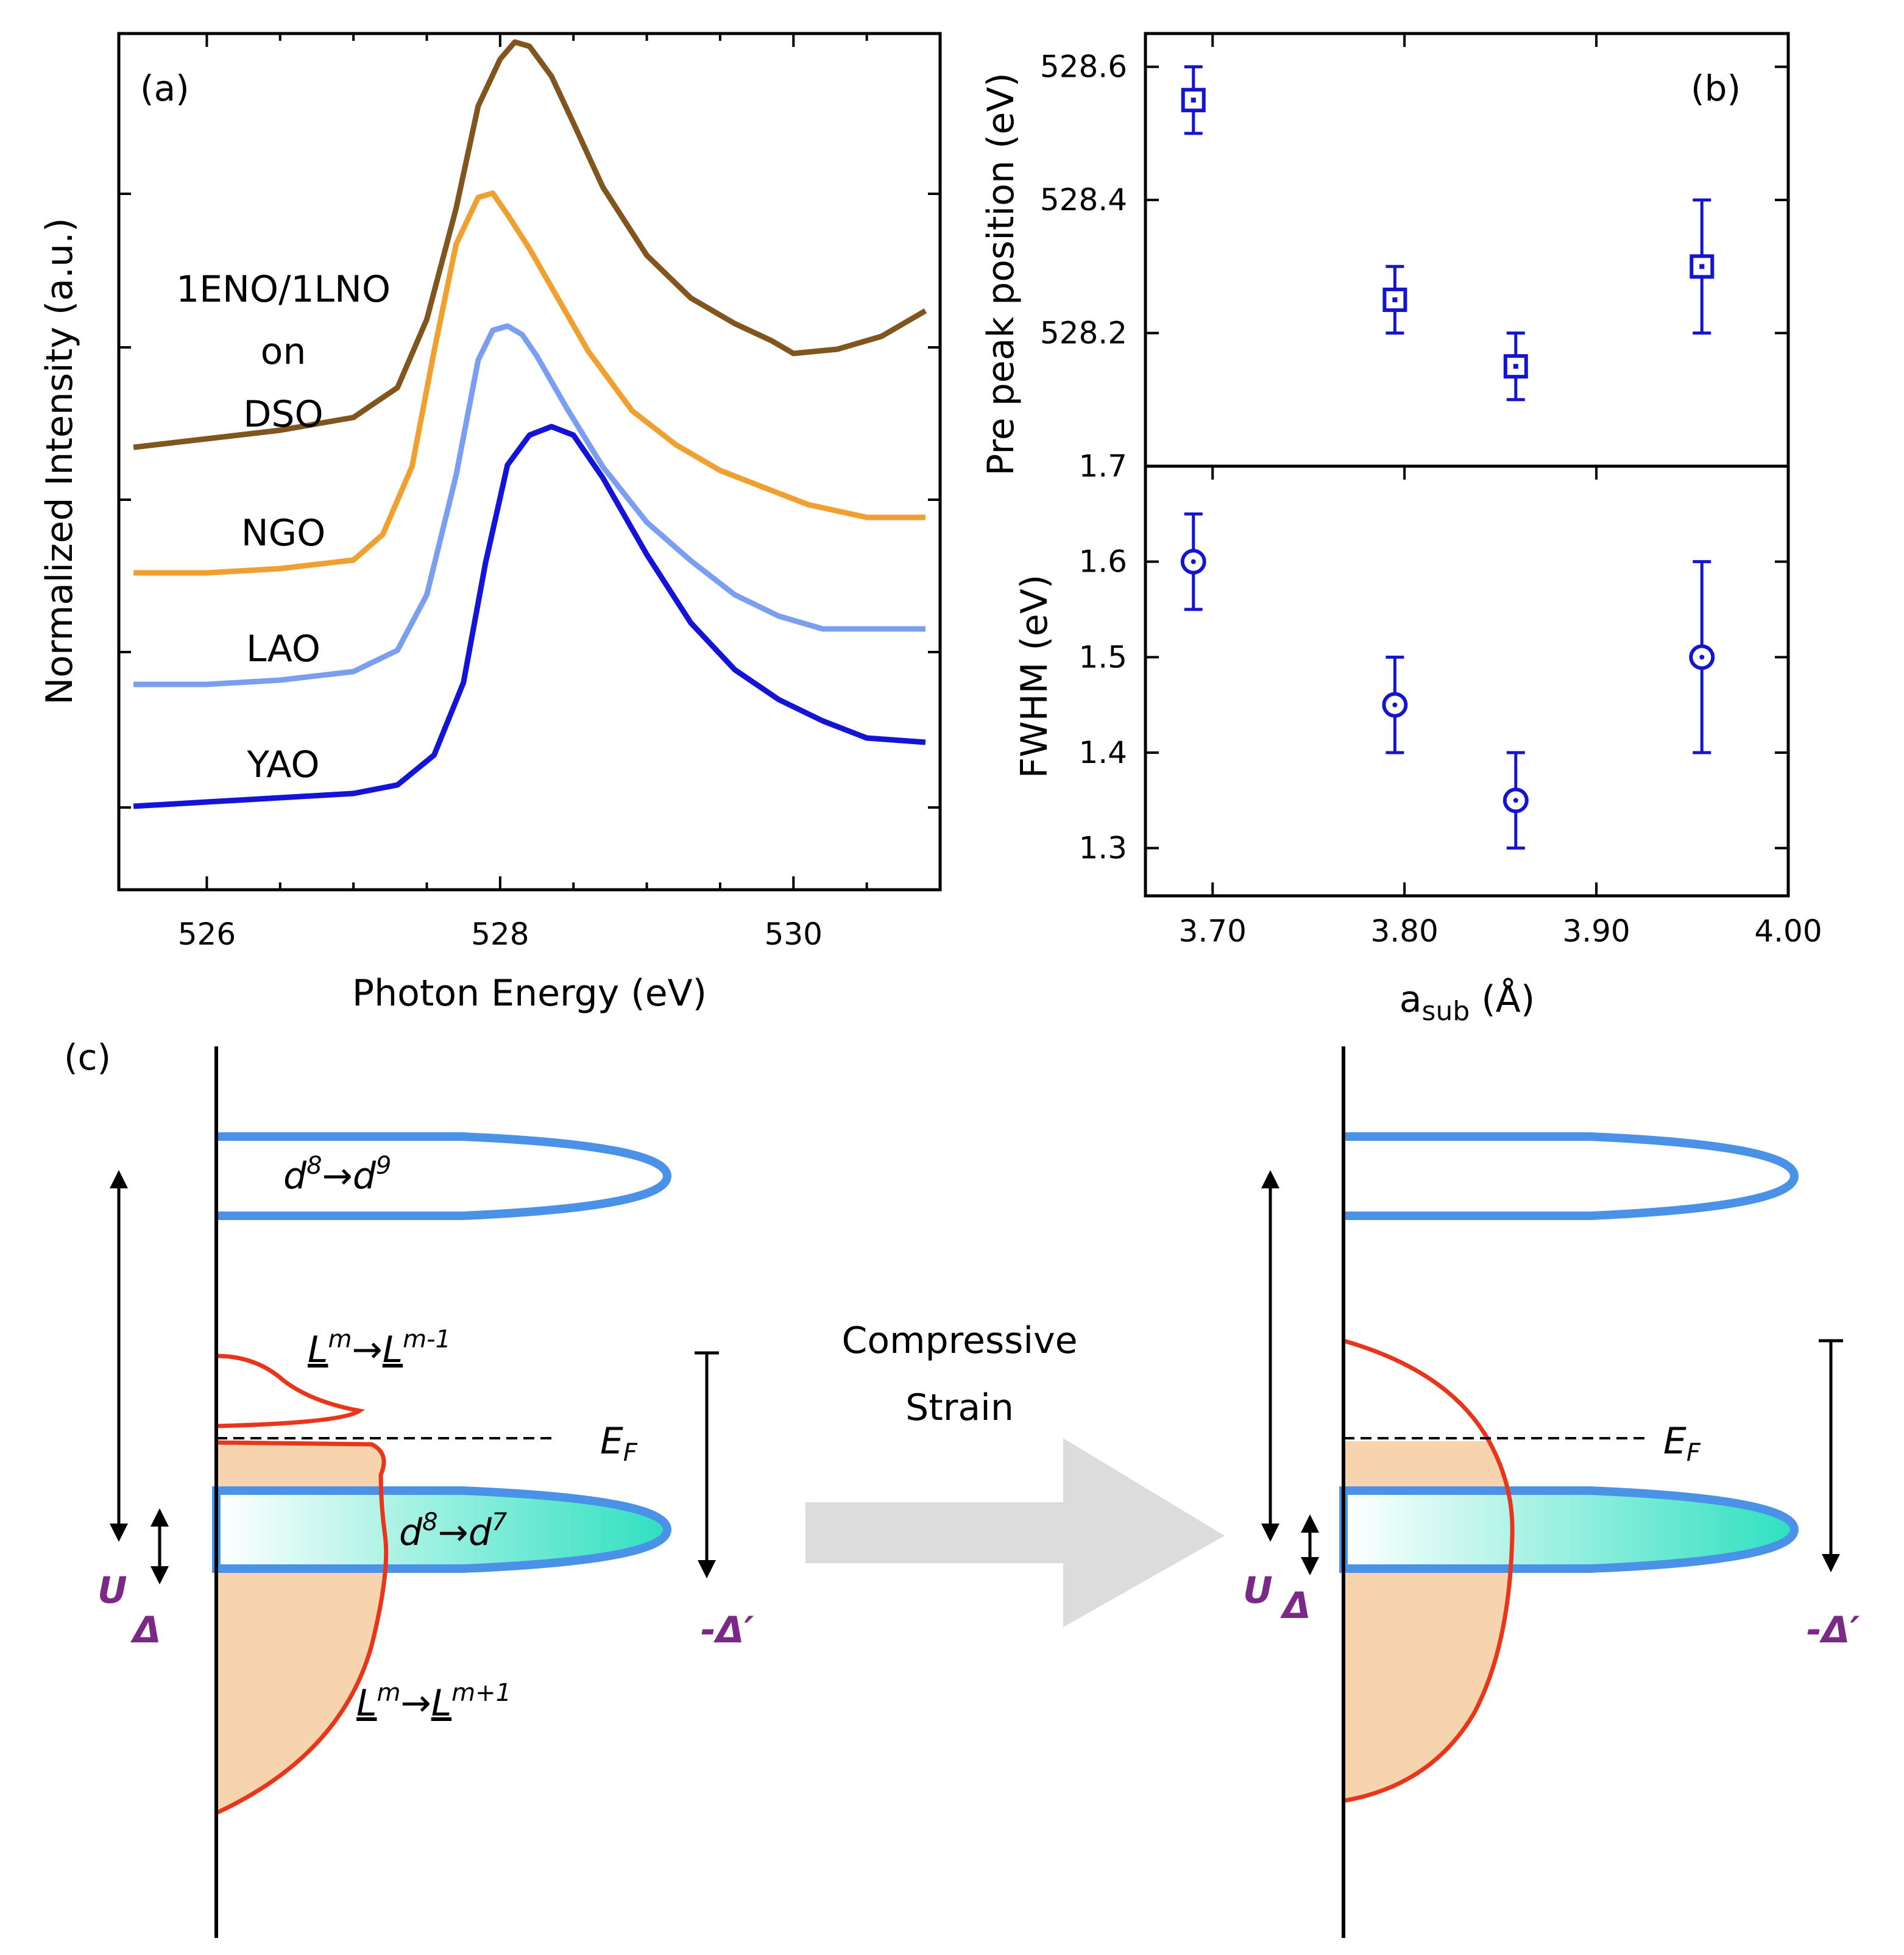 The width and height of the screenshot is (1904, 1955). I want to click on ligand-band-outline-right, so click(1429, 1571).